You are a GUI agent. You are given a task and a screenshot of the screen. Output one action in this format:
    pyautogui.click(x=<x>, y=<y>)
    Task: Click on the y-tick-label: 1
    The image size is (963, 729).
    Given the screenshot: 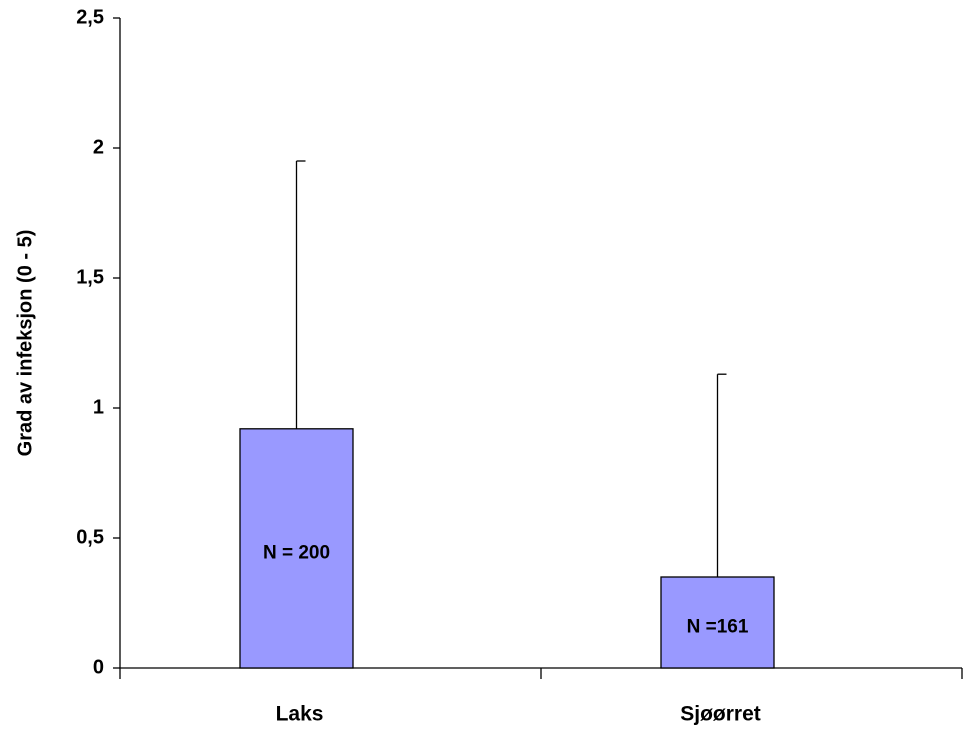 What is the action you would take?
    pyautogui.click(x=98, y=407)
    